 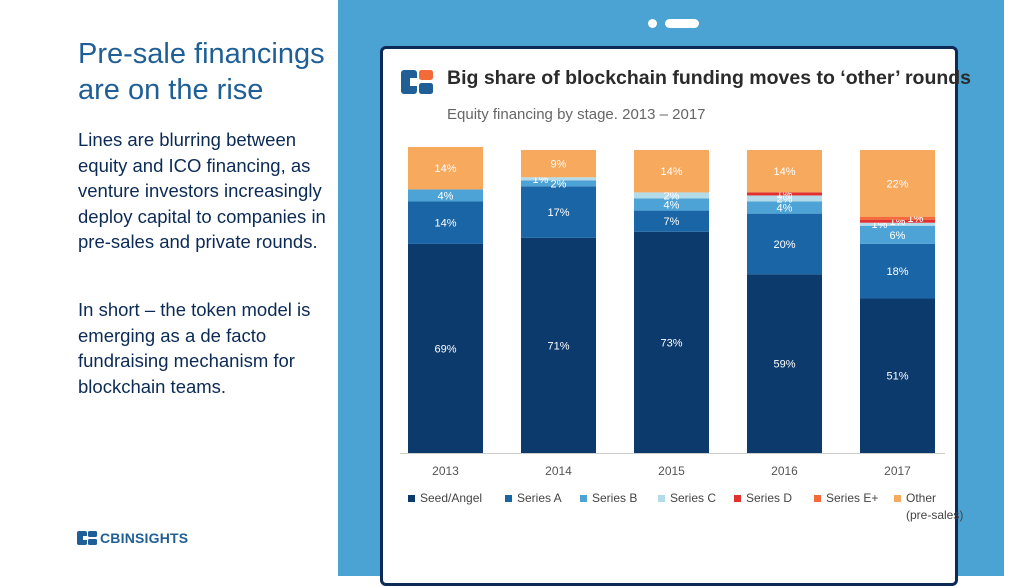 What do you see at coordinates (558, 471) in the screenshot?
I see `x-tick-label: 2014` at bounding box center [558, 471].